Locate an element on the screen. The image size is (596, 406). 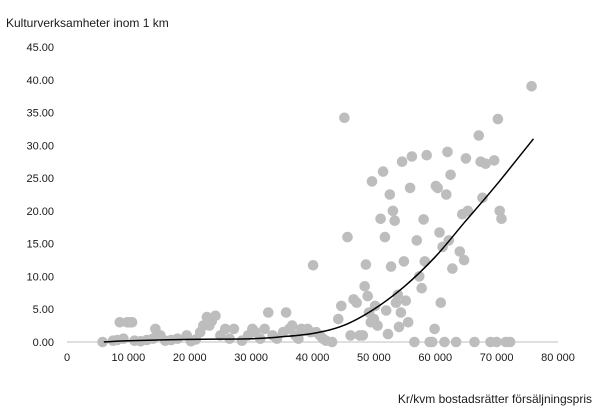
x-axis-label: Kr/kvm bostadsrätter försäljningspris is located at coordinates (495, 399).